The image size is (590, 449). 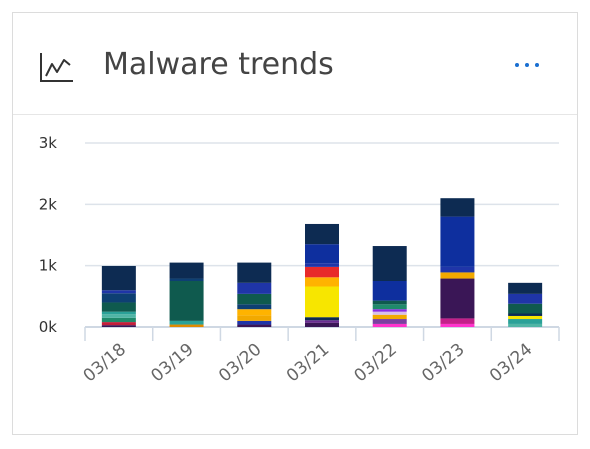 What do you see at coordinates (56, 67) in the screenshot?
I see `line-chart-icon` at bounding box center [56, 67].